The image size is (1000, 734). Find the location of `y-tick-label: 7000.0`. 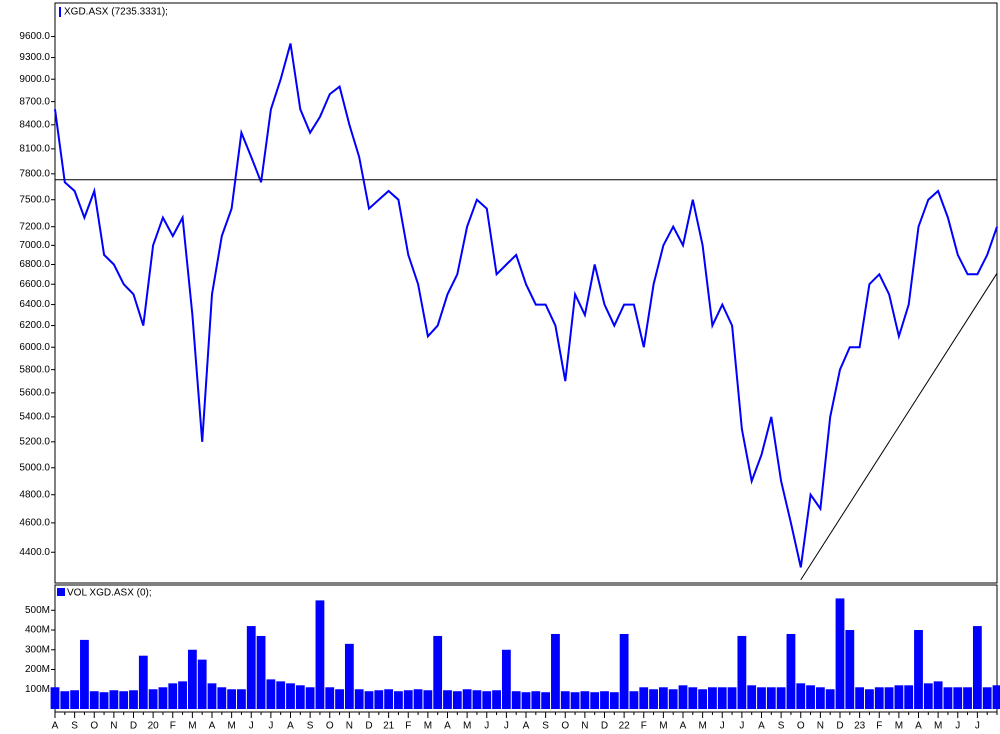

y-tick-label: 7000.0 is located at coordinates (34, 245).